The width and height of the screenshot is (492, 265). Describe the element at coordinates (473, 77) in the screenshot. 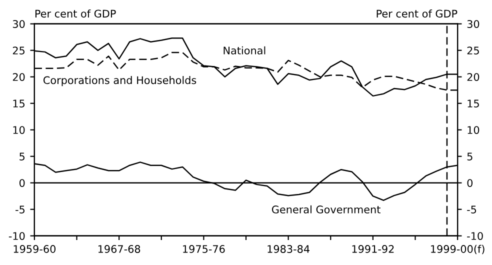

I see `y2-tick-label: 20` at that location.